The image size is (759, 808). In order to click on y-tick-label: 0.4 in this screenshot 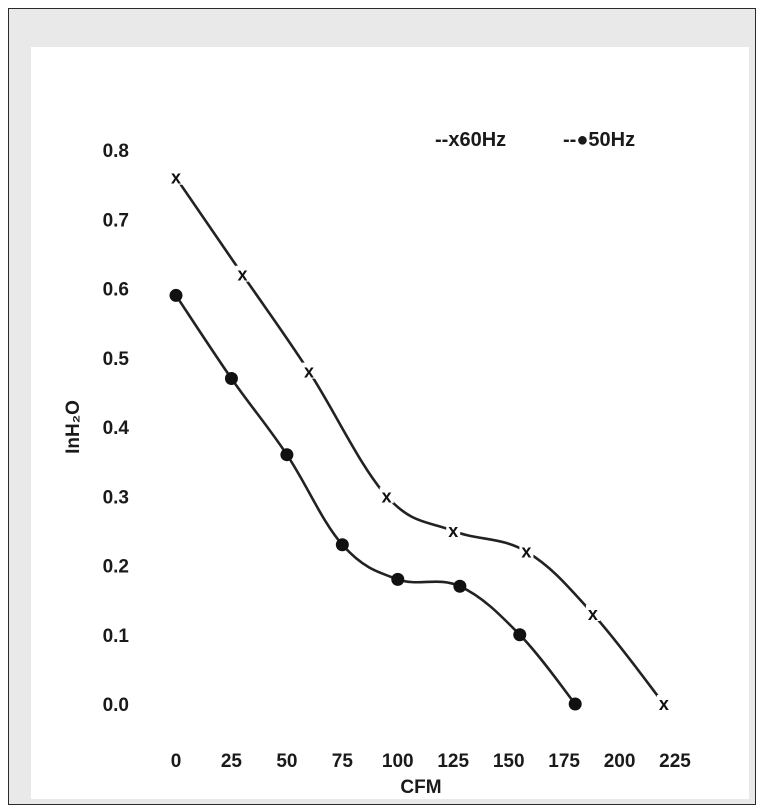, I will do `click(116, 428)`.